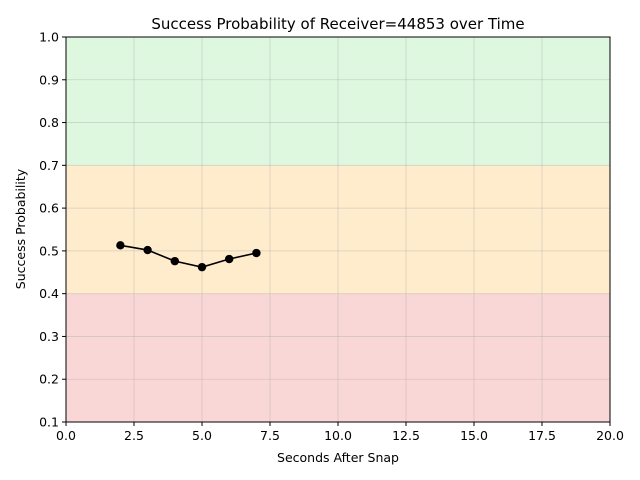  What do you see at coordinates (338, 457) in the screenshot?
I see `x-axis-title: Seconds After Snap` at bounding box center [338, 457].